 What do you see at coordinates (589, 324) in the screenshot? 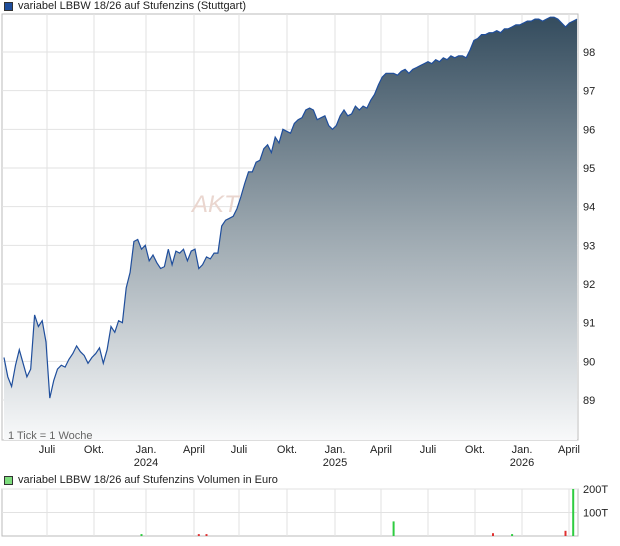
I see `price-y-tick-label: 91` at bounding box center [589, 324].